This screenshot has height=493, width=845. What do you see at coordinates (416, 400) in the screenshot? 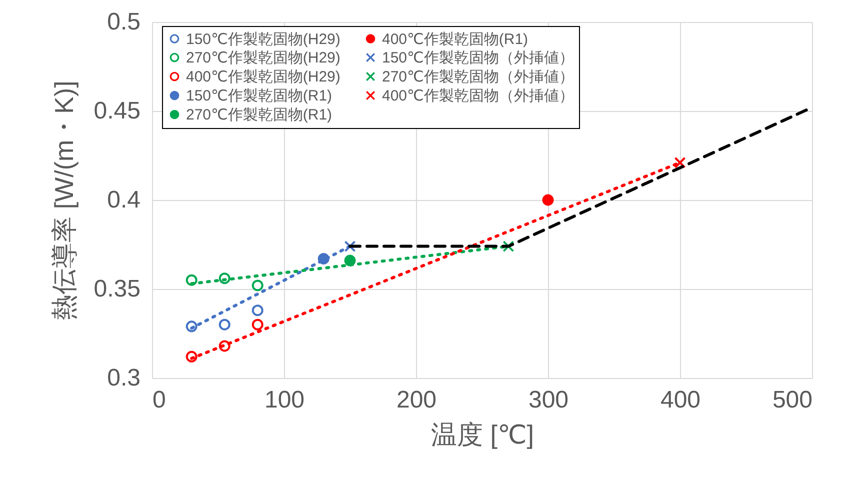
I see `x-tick-label: 200` at bounding box center [416, 400].